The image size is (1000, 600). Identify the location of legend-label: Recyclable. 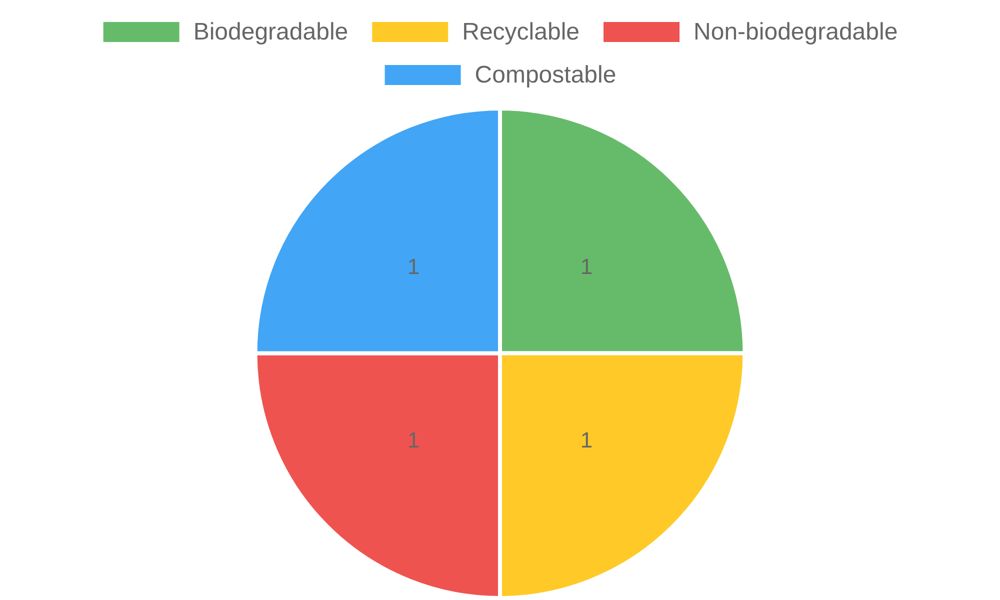
(521, 32).